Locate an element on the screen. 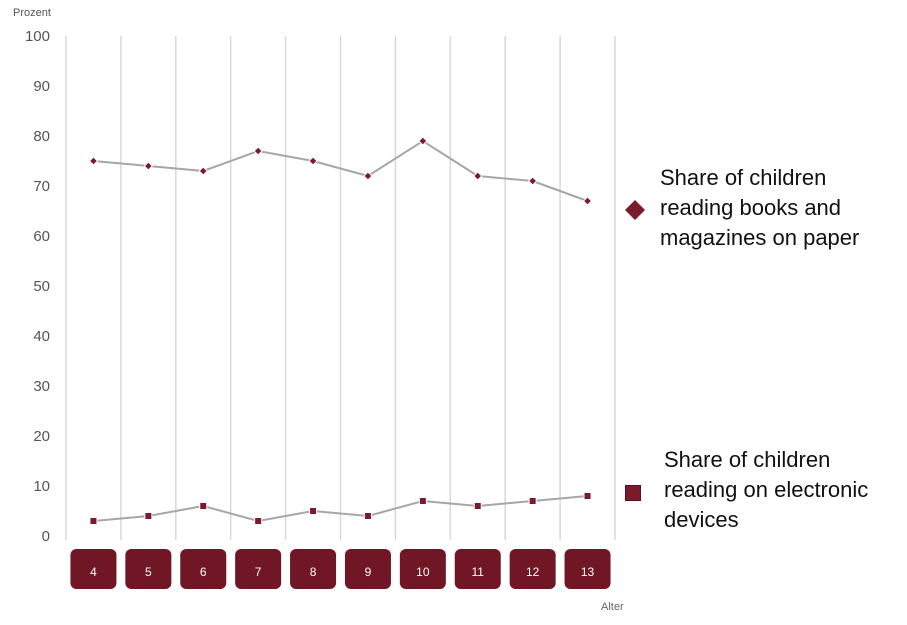 The image size is (907, 625). y-axis-ticks: 0 10 20 30 40 50 60 70 80 90 100 is located at coordinates (37, 286).